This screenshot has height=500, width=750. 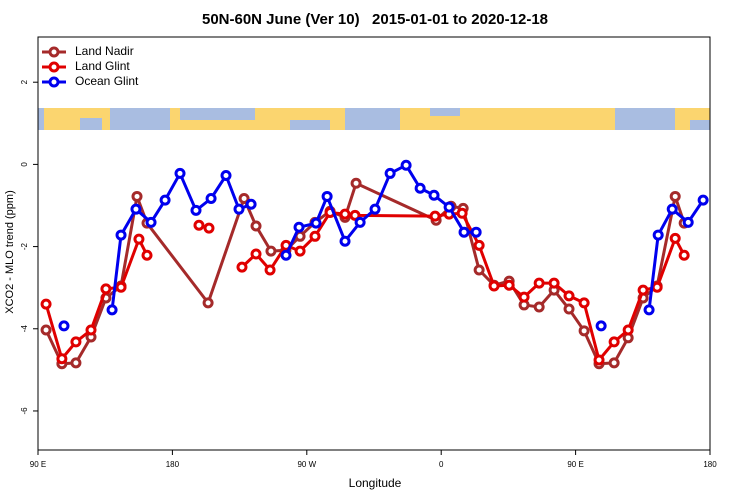 I want to click on y-tick-label: -6, so click(x=24, y=411).